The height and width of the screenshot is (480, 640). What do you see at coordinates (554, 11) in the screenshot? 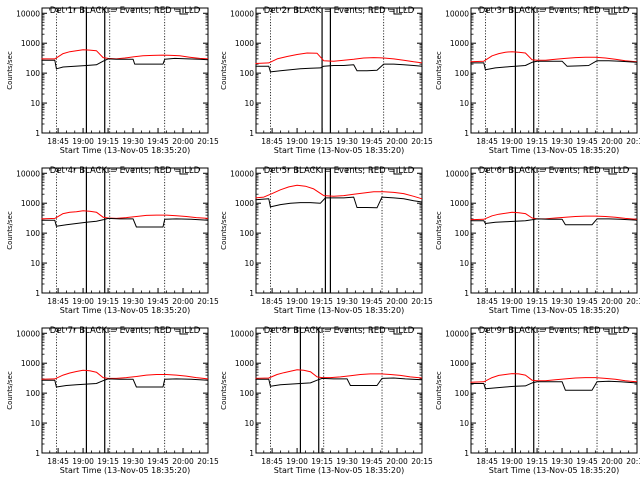
I see `panel-title: Det 3r BLACK = Events, RED = LLD` at bounding box center [554, 11].